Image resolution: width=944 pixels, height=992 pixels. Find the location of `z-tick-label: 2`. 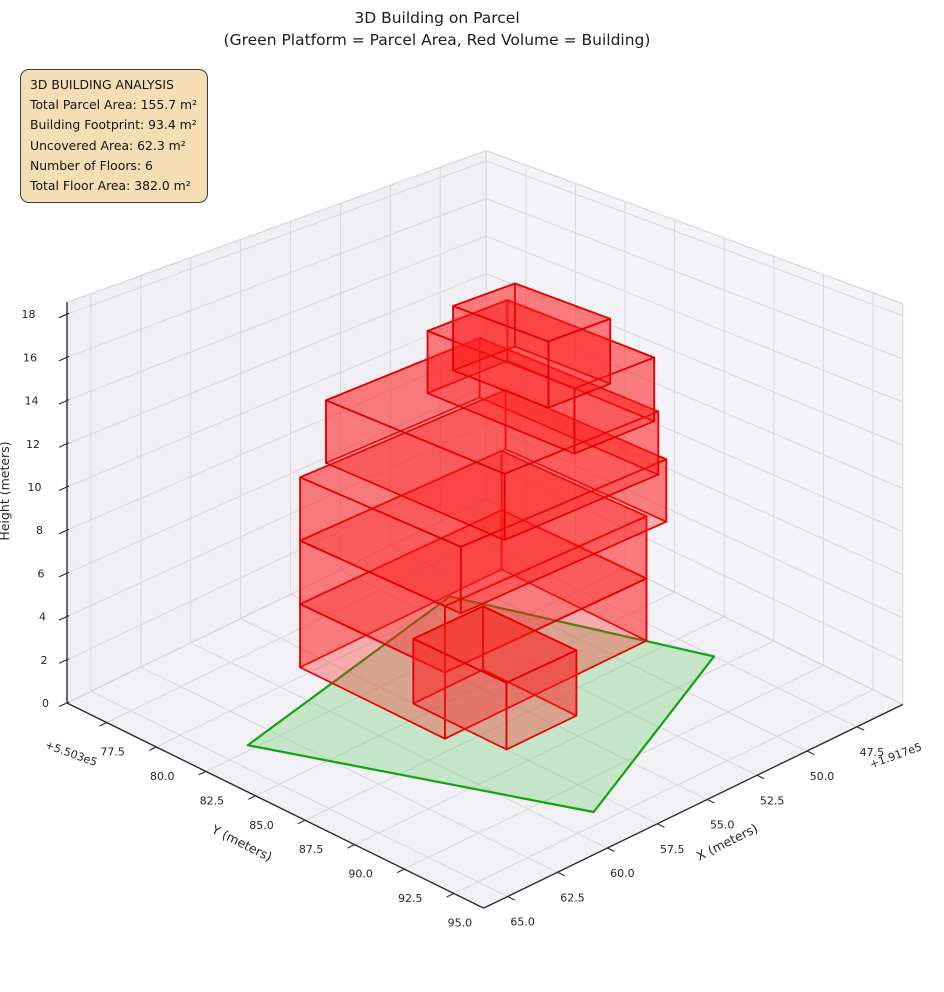

z-tick-label: 2 is located at coordinates (44, 660).